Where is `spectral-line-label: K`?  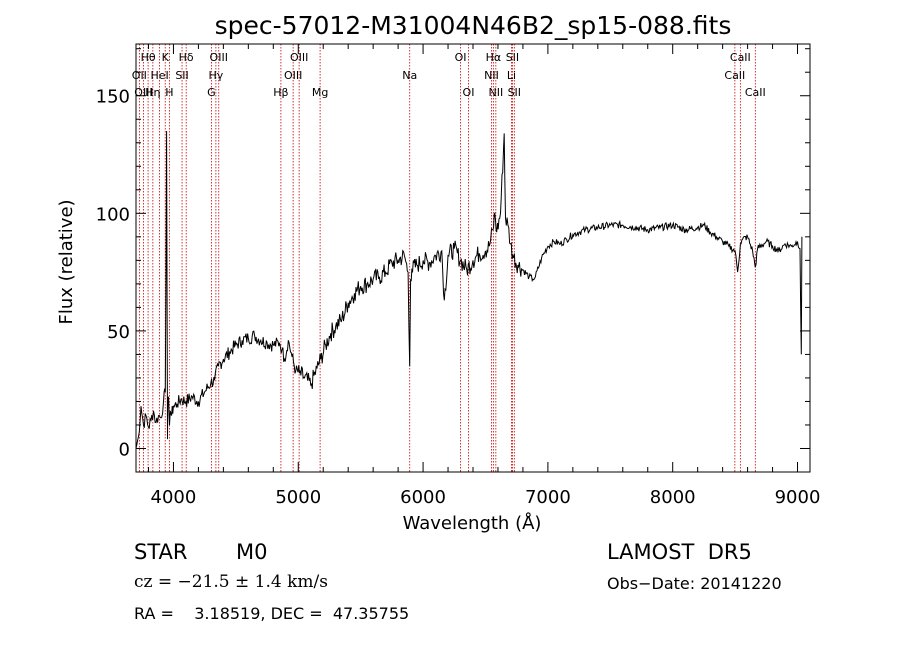
spectral-line-label: K is located at coordinates (166, 57).